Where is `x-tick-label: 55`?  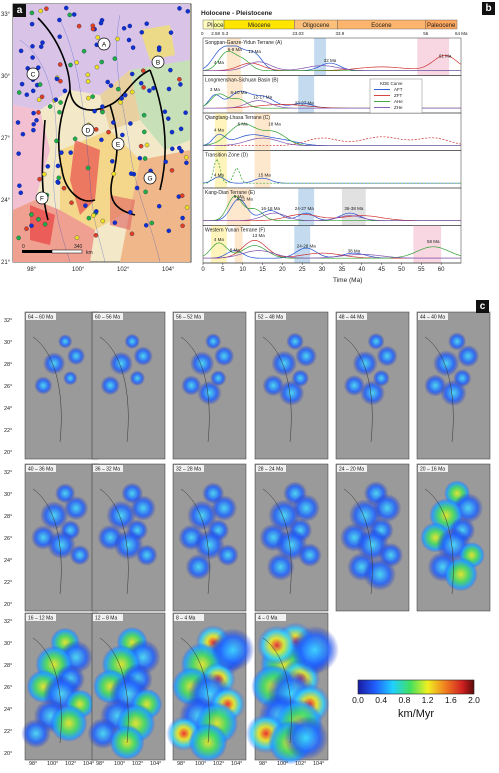 x-tick-label: 55 is located at coordinates (421, 270).